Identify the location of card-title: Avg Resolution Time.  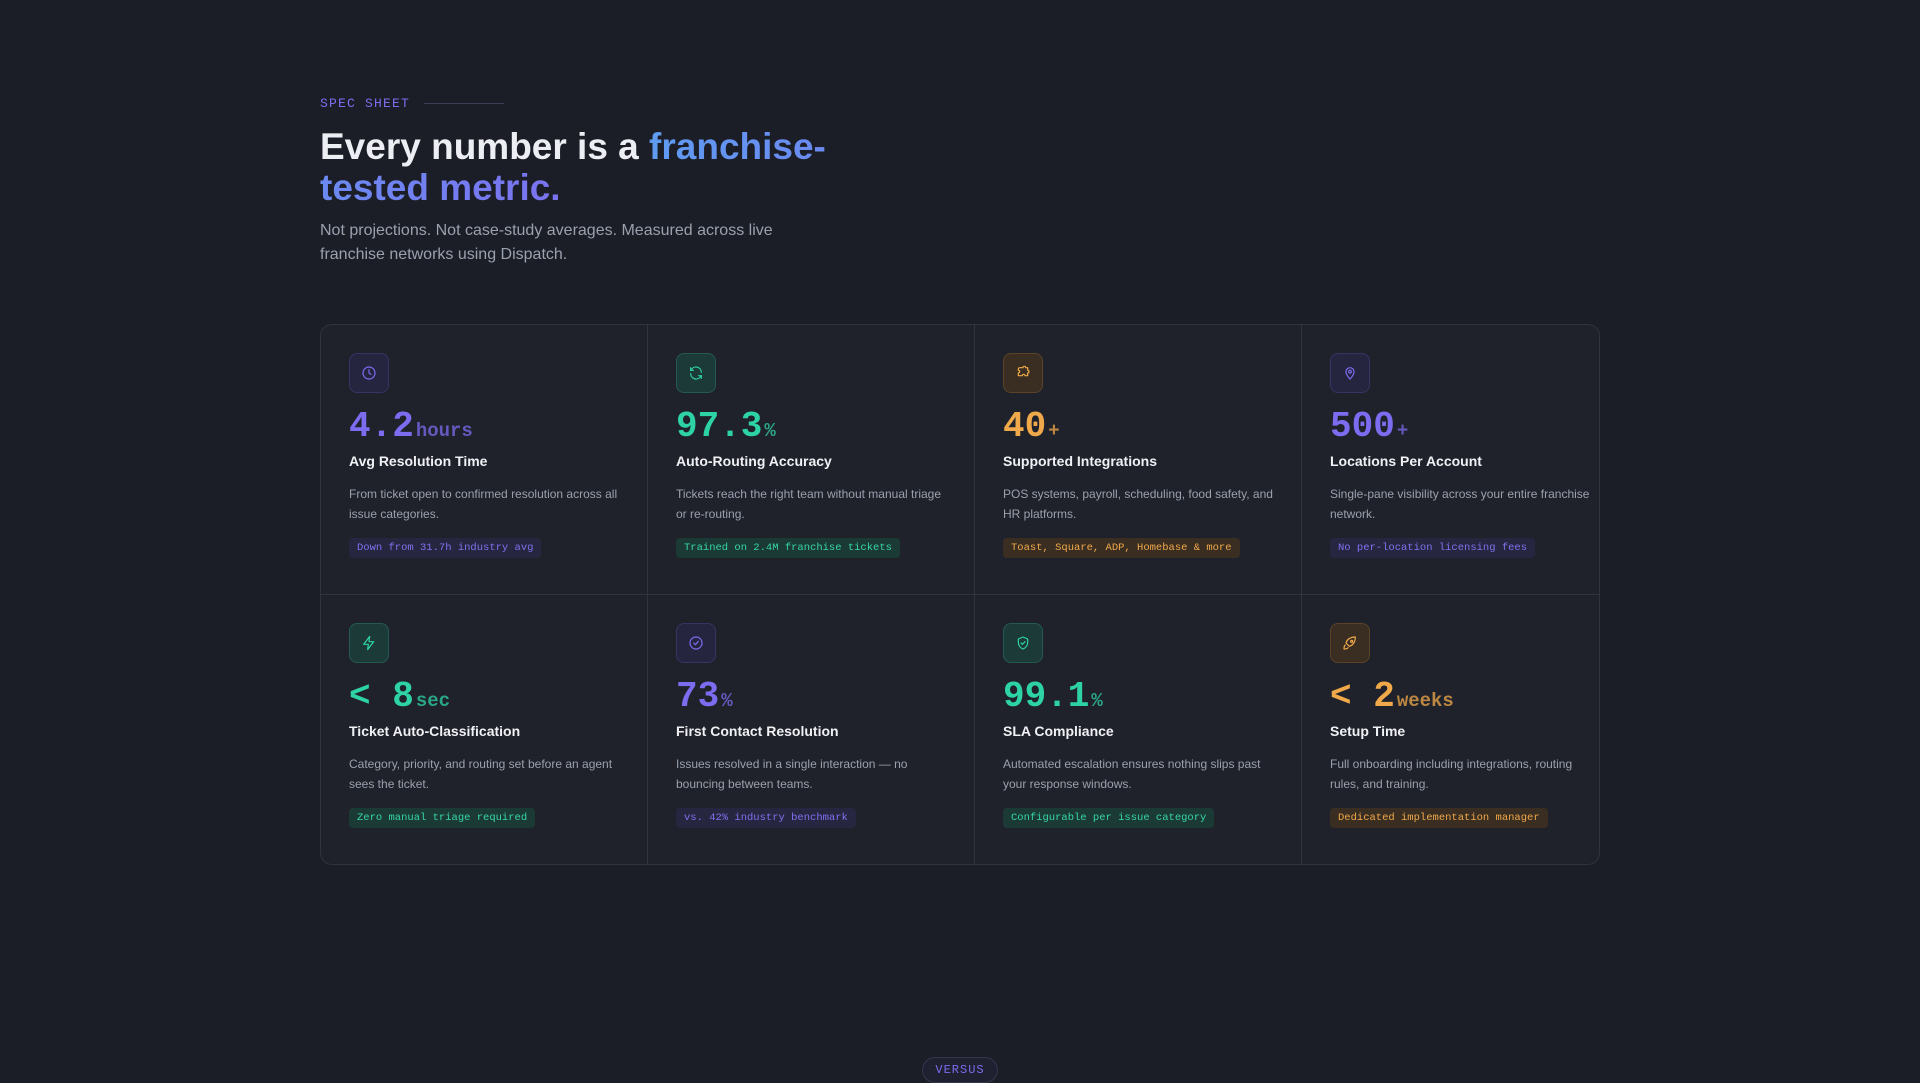
(418, 461).